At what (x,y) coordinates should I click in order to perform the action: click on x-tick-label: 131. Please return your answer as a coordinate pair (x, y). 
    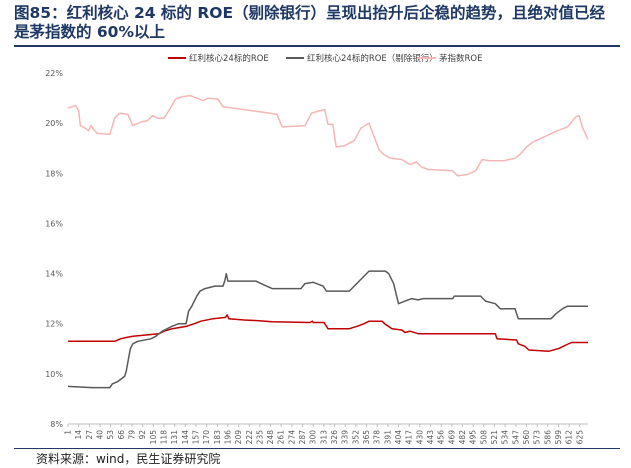
    Looking at the image, I should click on (174, 437).